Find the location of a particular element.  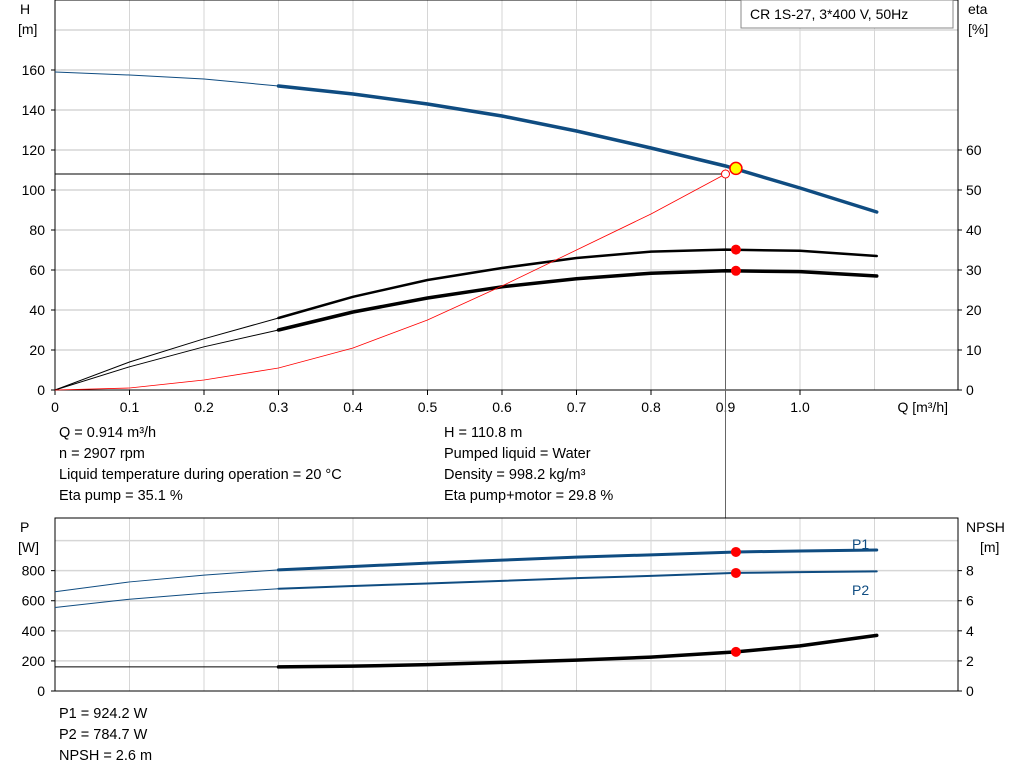

info-p2: P2 = 784.7 W is located at coordinates (103, 735).